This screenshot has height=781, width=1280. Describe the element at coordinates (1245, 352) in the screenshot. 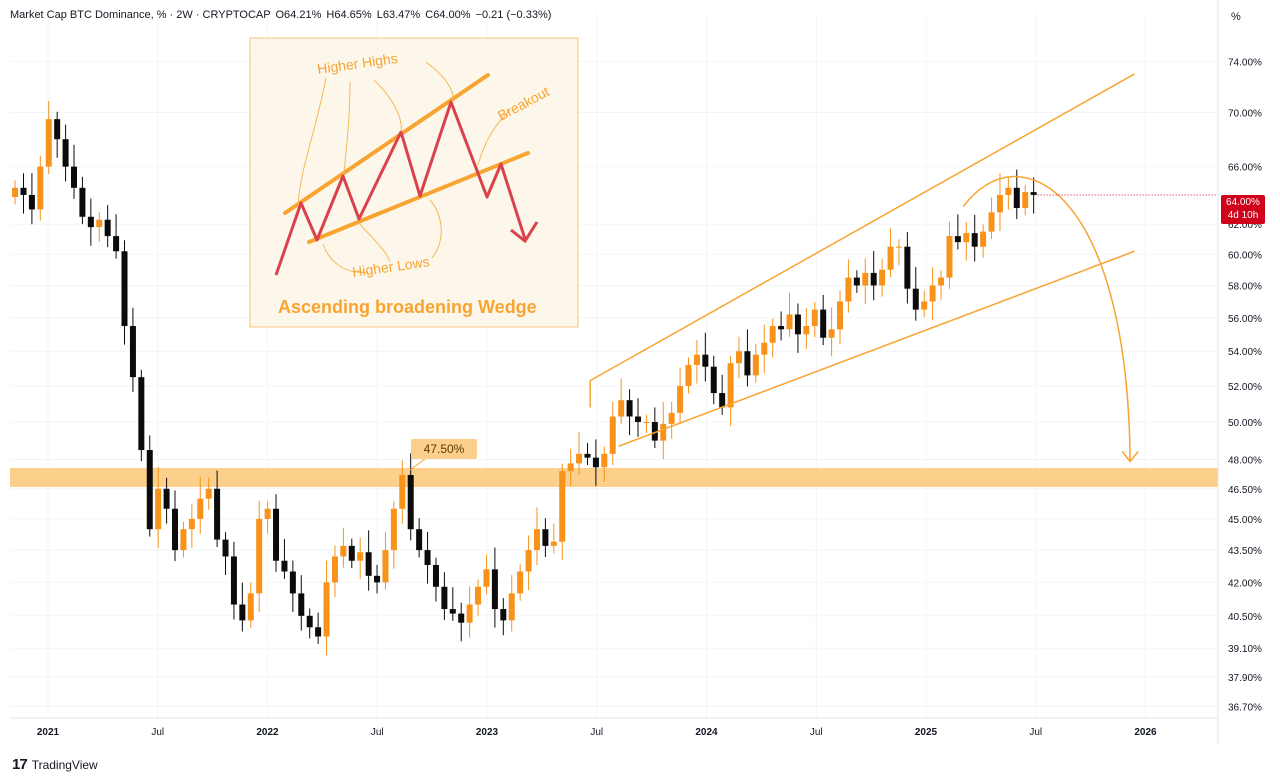

I see `y-tick-label: 54.00%` at that location.